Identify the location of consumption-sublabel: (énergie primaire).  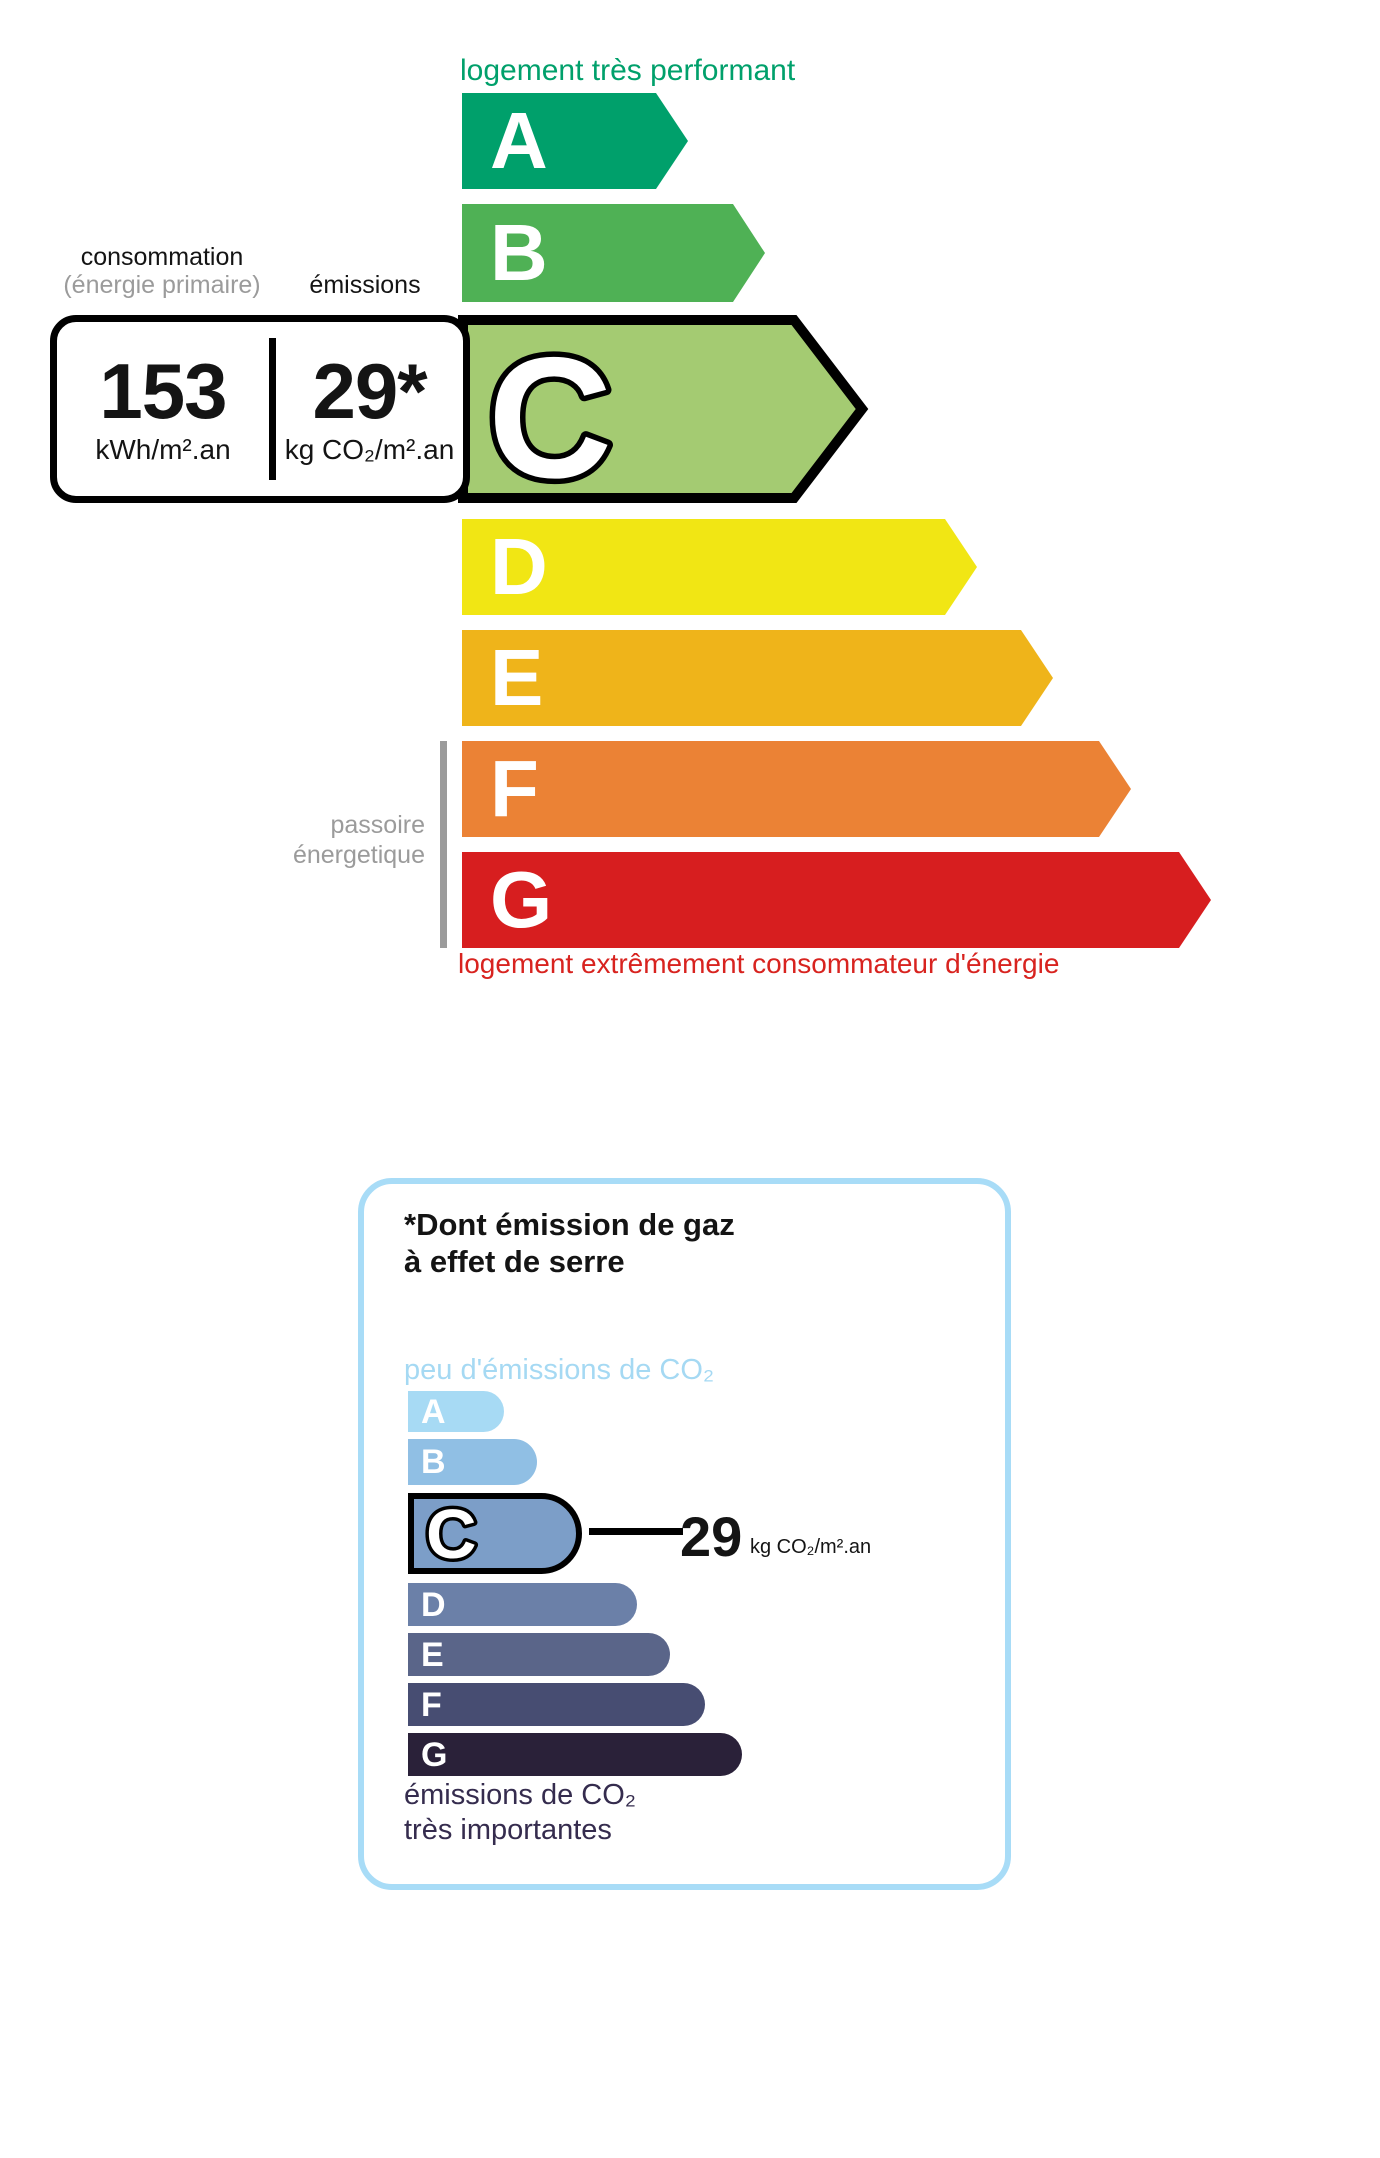
(162, 285).